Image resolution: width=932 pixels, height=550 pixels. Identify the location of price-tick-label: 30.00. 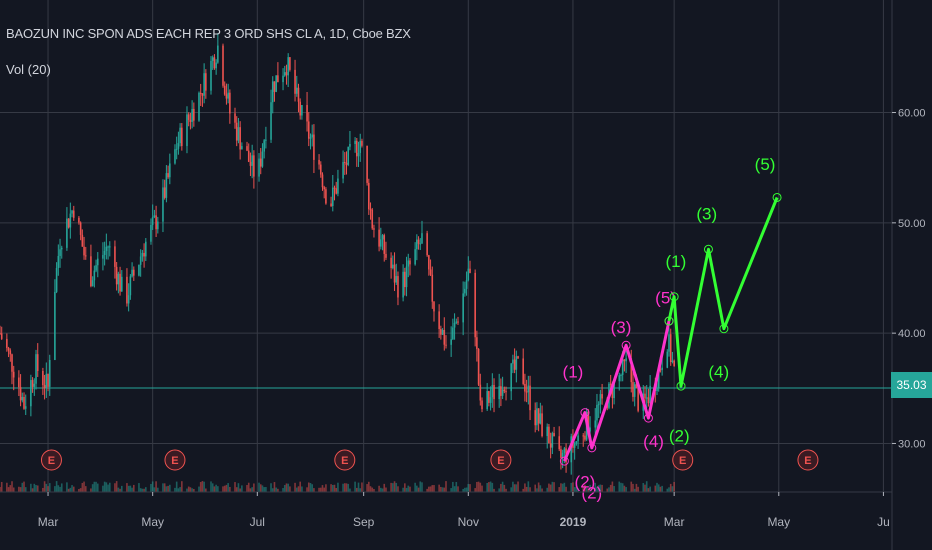
(912, 444).